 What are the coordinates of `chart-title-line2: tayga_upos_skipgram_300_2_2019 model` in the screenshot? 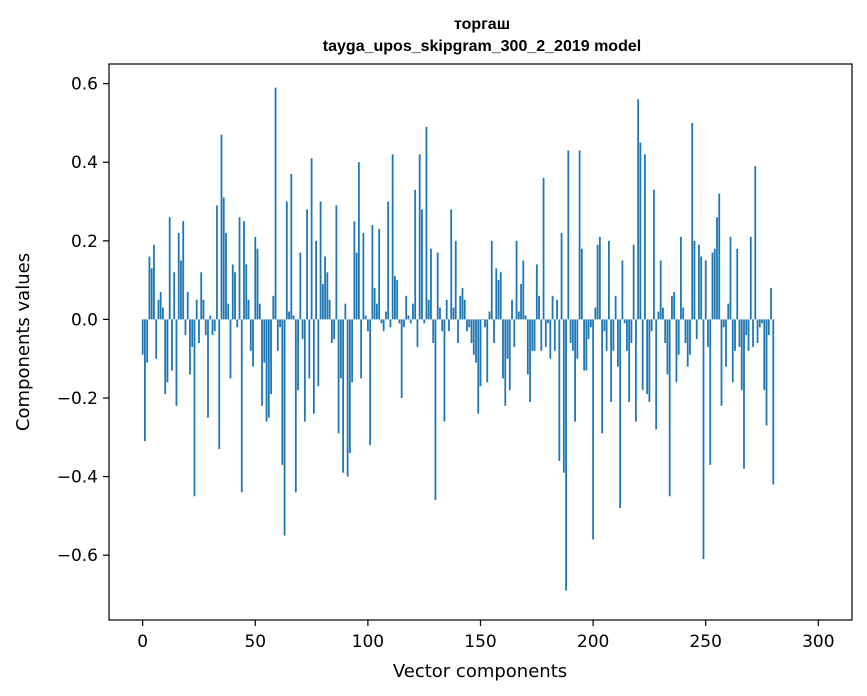 It's located at (482, 46).